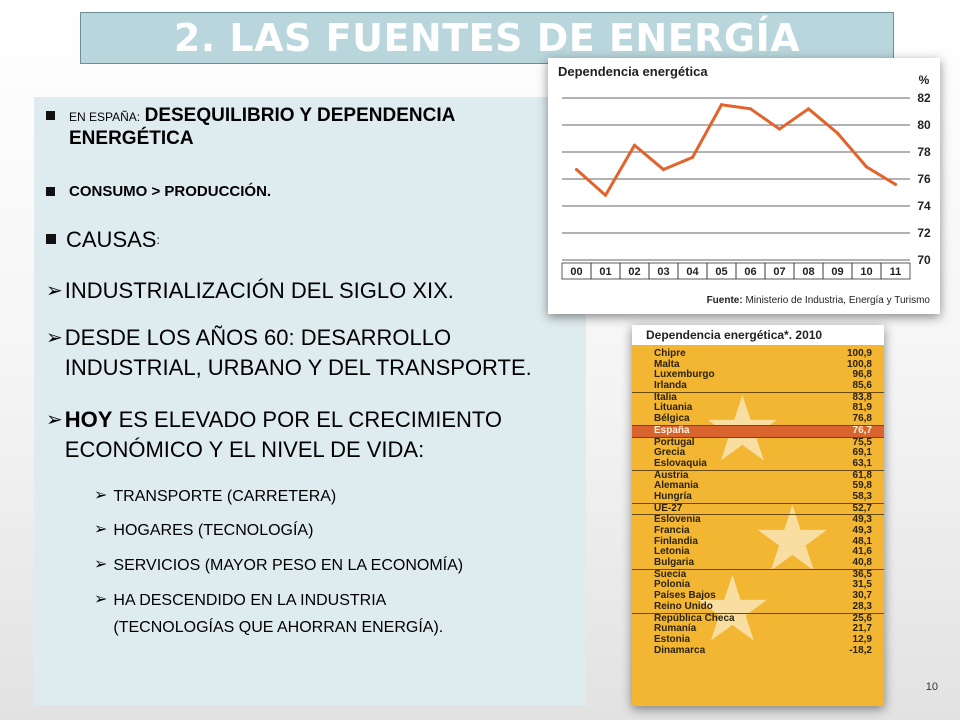  What do you see at coordinates (298, 367) in the screenshot?
I see `bullet-text-cont: INDUSTRIAL, URBANO Y DEL TRANSPORTE.` at bounding box center [298, 367].